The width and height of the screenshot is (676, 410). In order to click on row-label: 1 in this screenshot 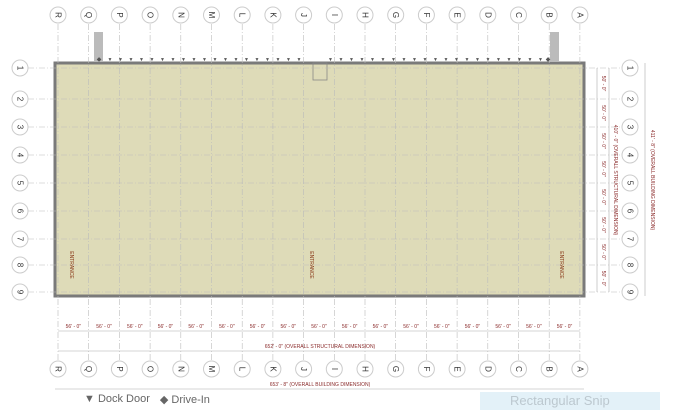, I will do `click(630, 68)`.